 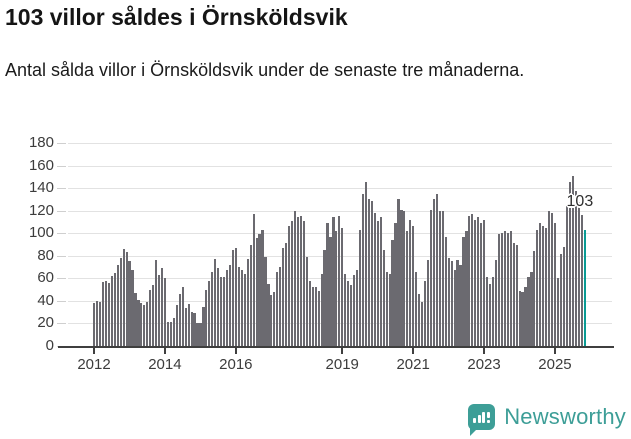 I want to click on y-axis-tick-label: 180, so click(x=41, y=142).